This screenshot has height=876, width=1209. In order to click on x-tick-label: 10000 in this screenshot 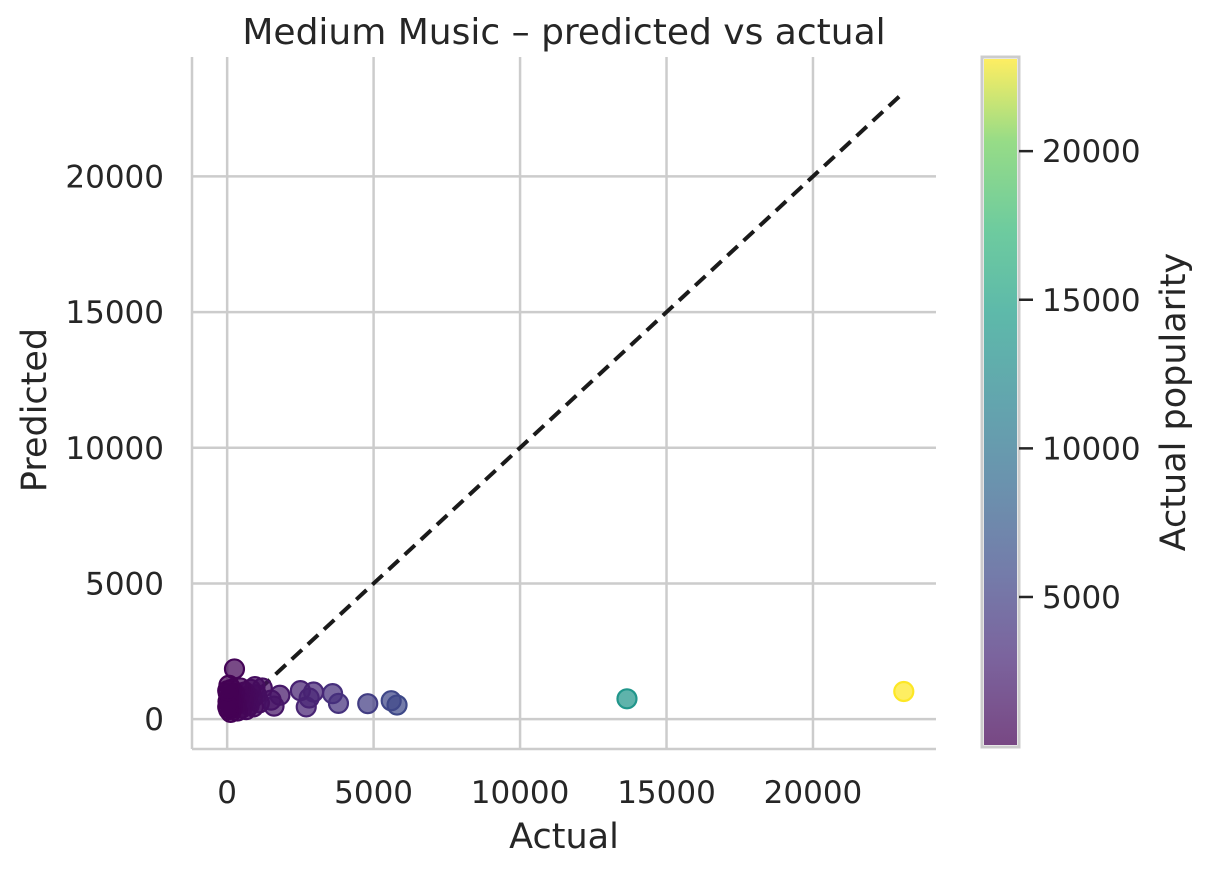, I will do `click(520, 793)`.